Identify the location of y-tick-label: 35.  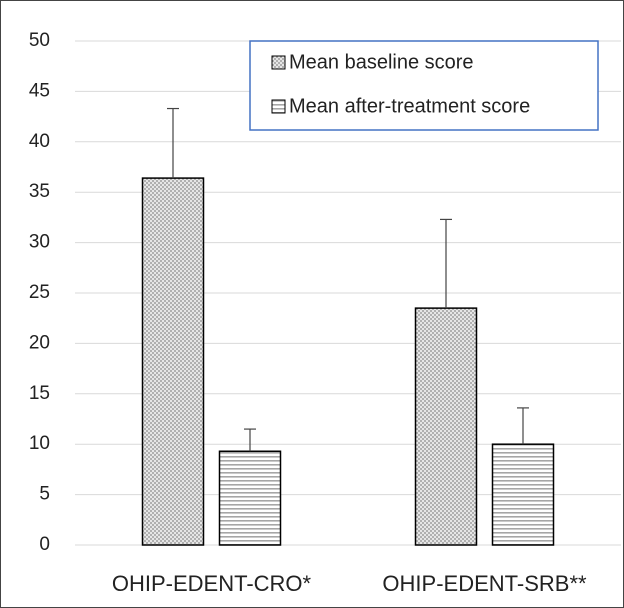
(39, 191).